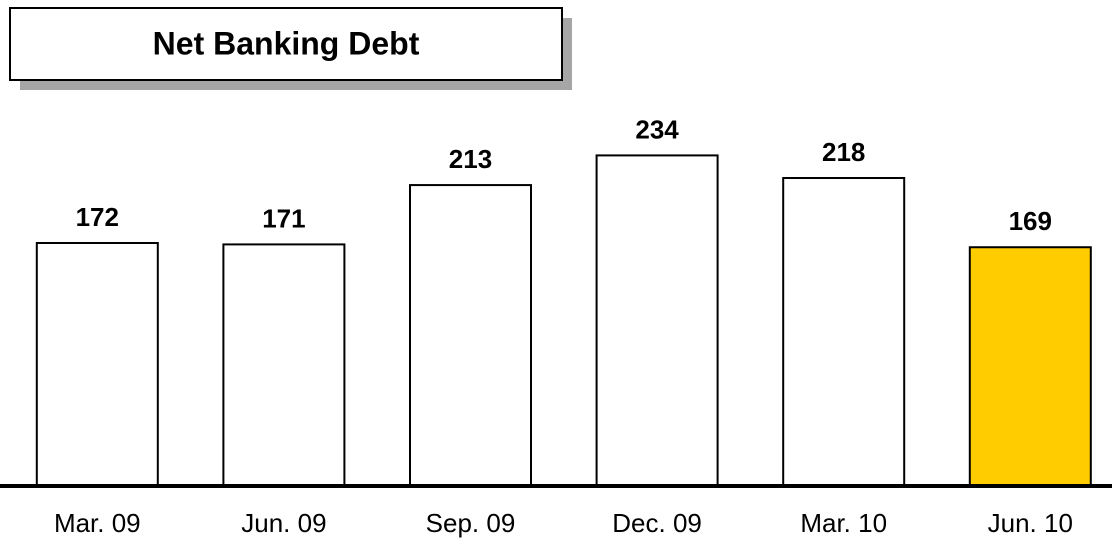  I want to click on title-box, so click(286, 44).